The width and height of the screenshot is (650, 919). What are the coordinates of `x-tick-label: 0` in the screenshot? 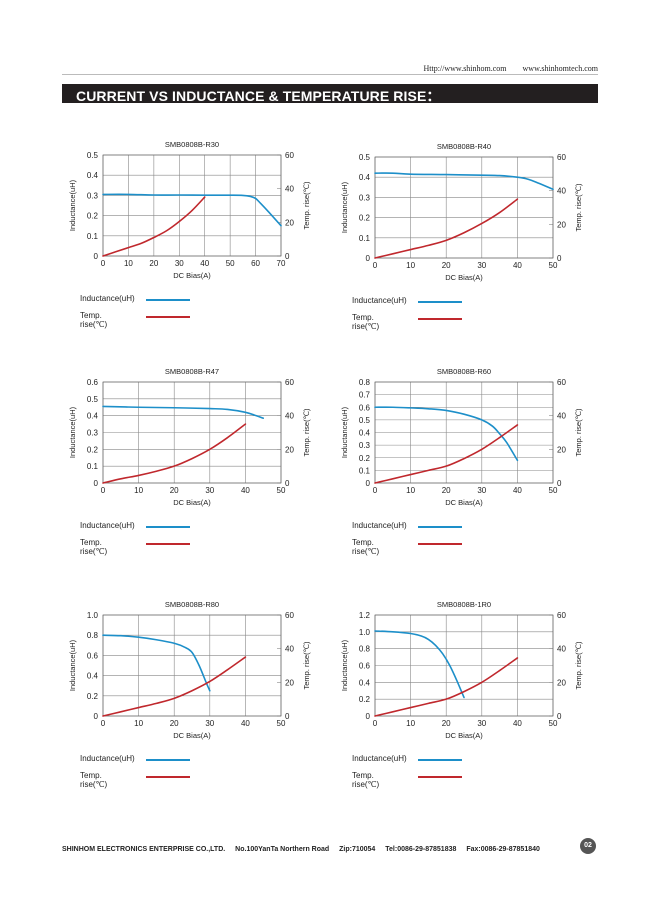 It's located at (375, 490).